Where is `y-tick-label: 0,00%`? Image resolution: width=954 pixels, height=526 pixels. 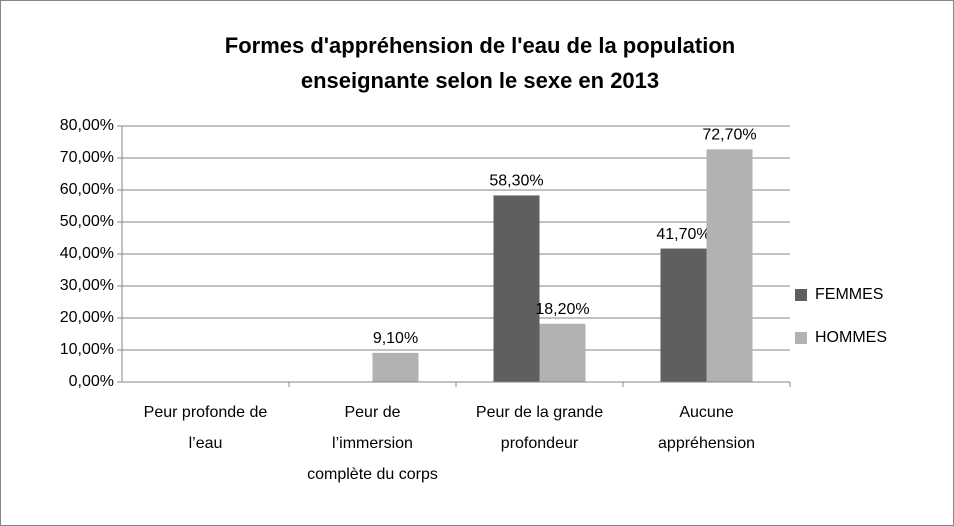
y-tick-label: 0,00% is located at coordinates (91, 381).